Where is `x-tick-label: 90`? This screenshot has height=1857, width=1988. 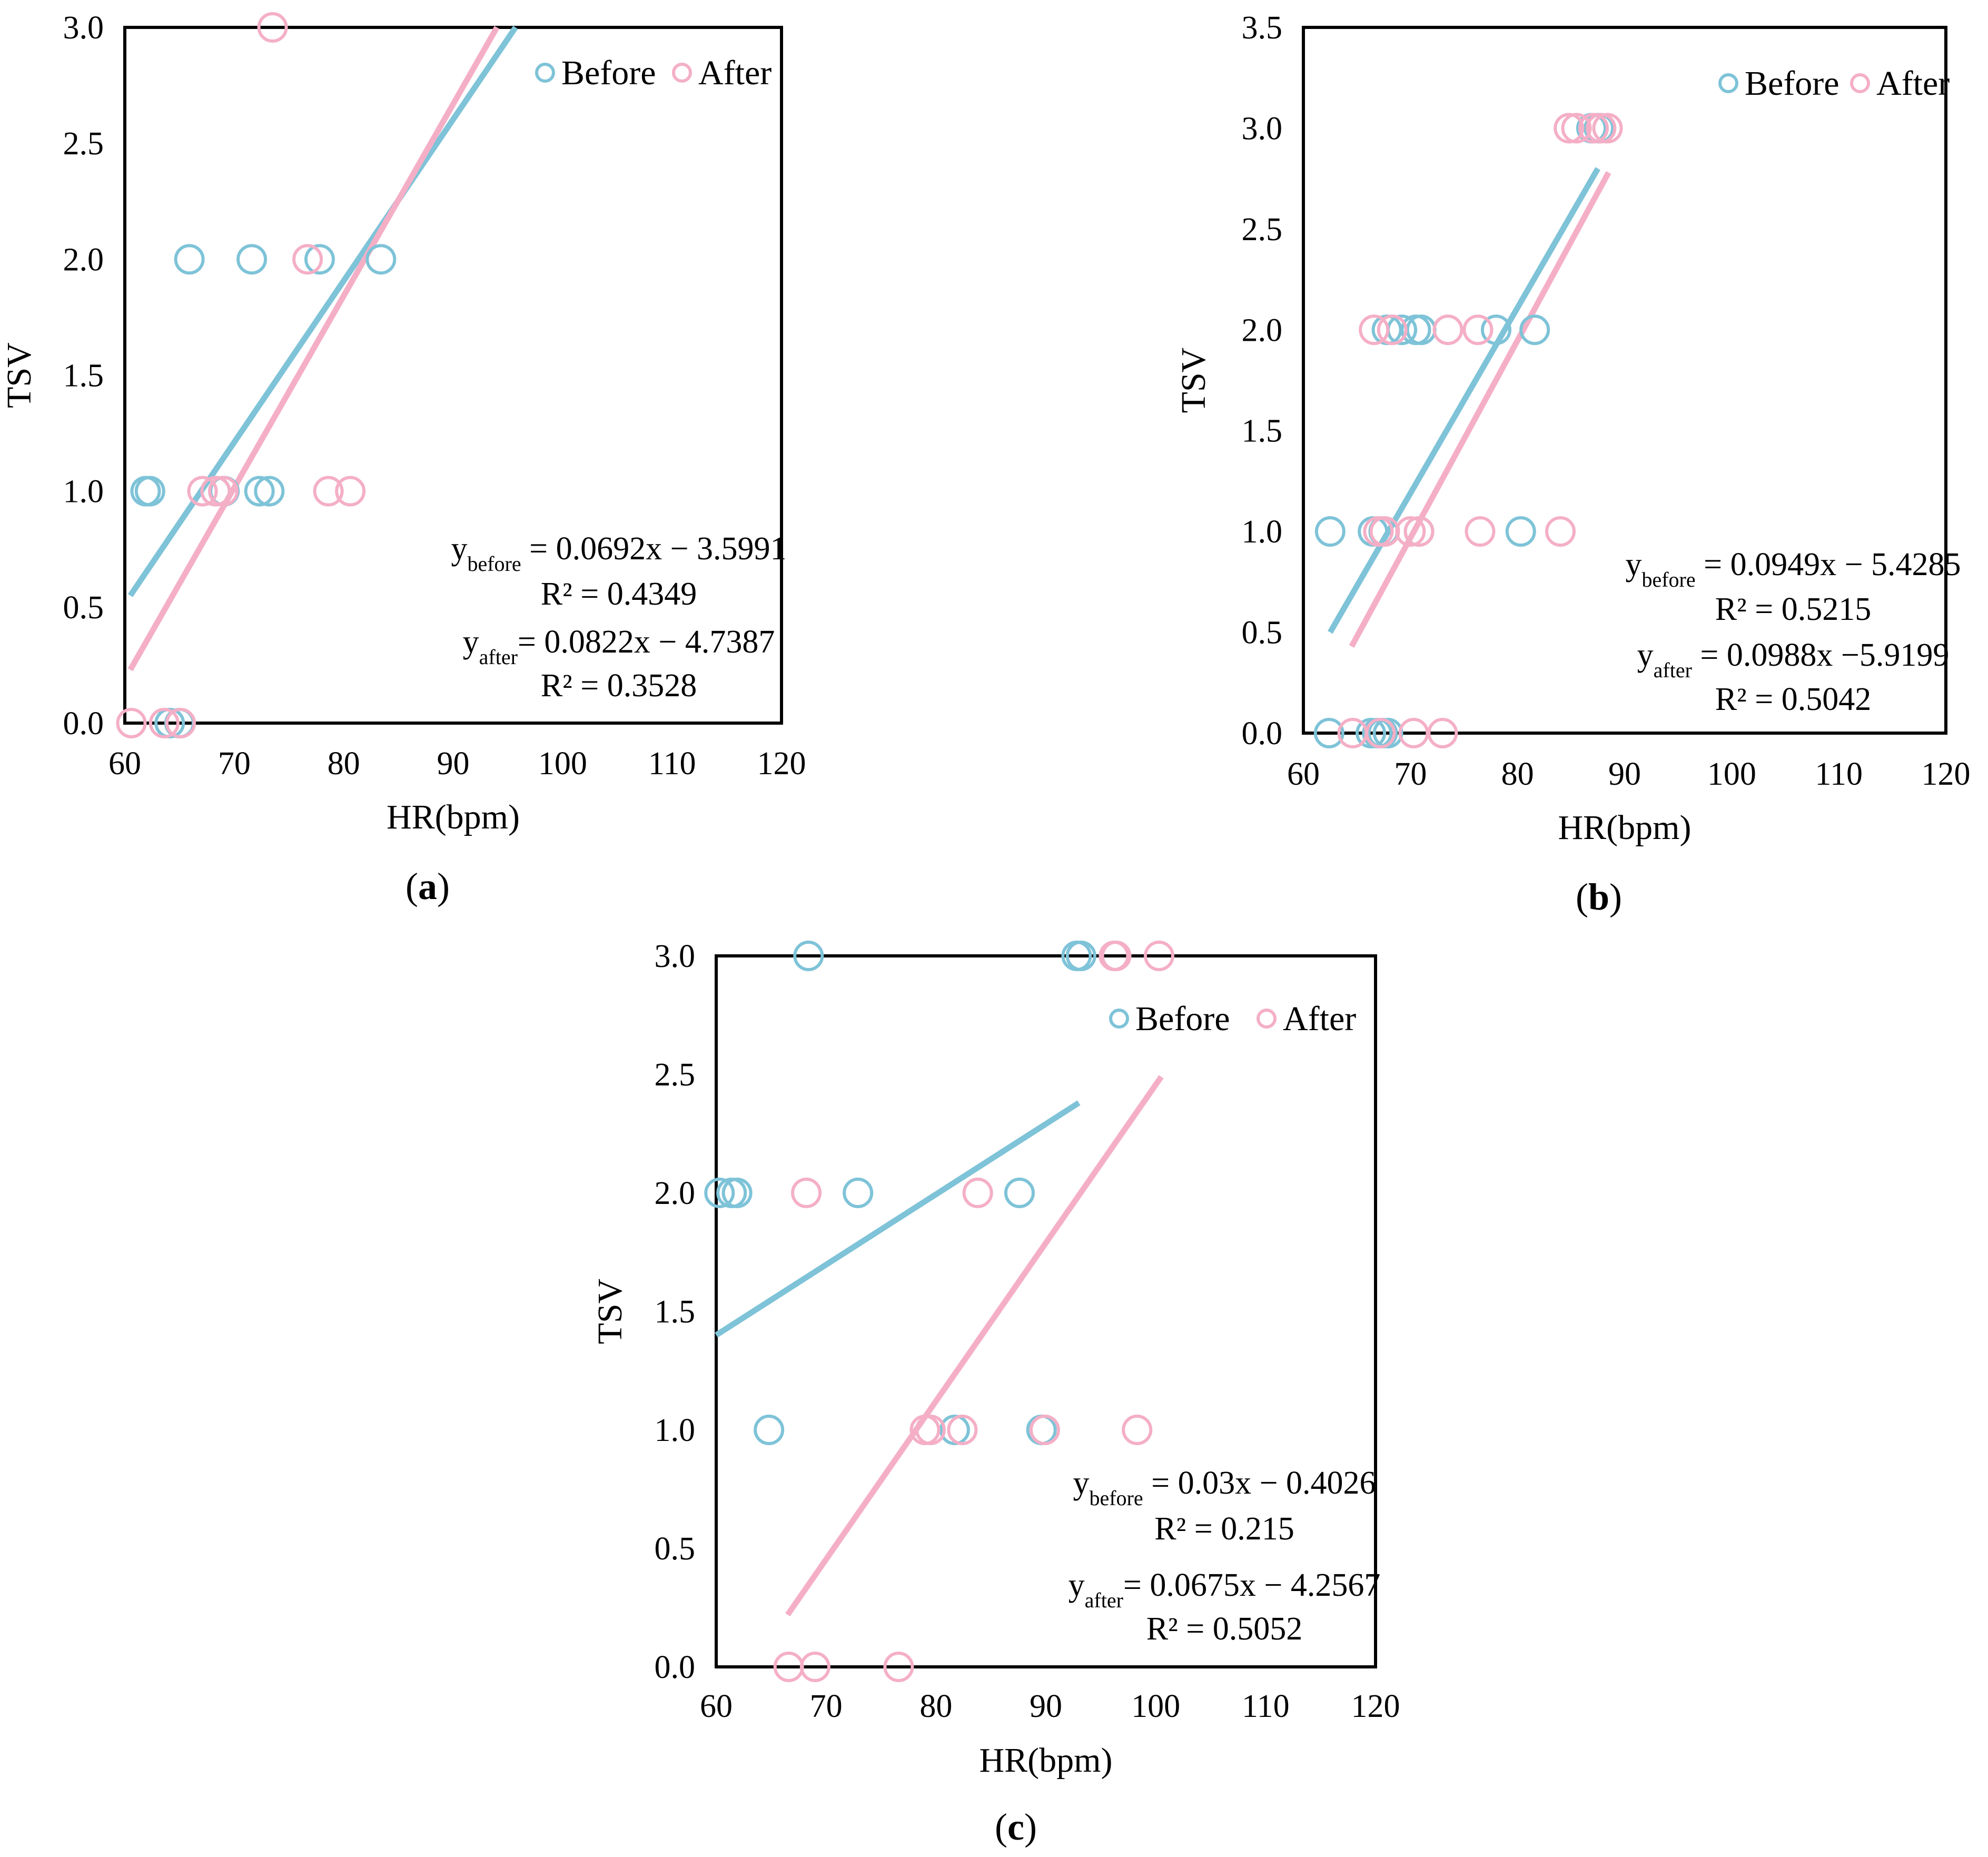 x-tick-label: 90 is located at coordinates (454, 764).